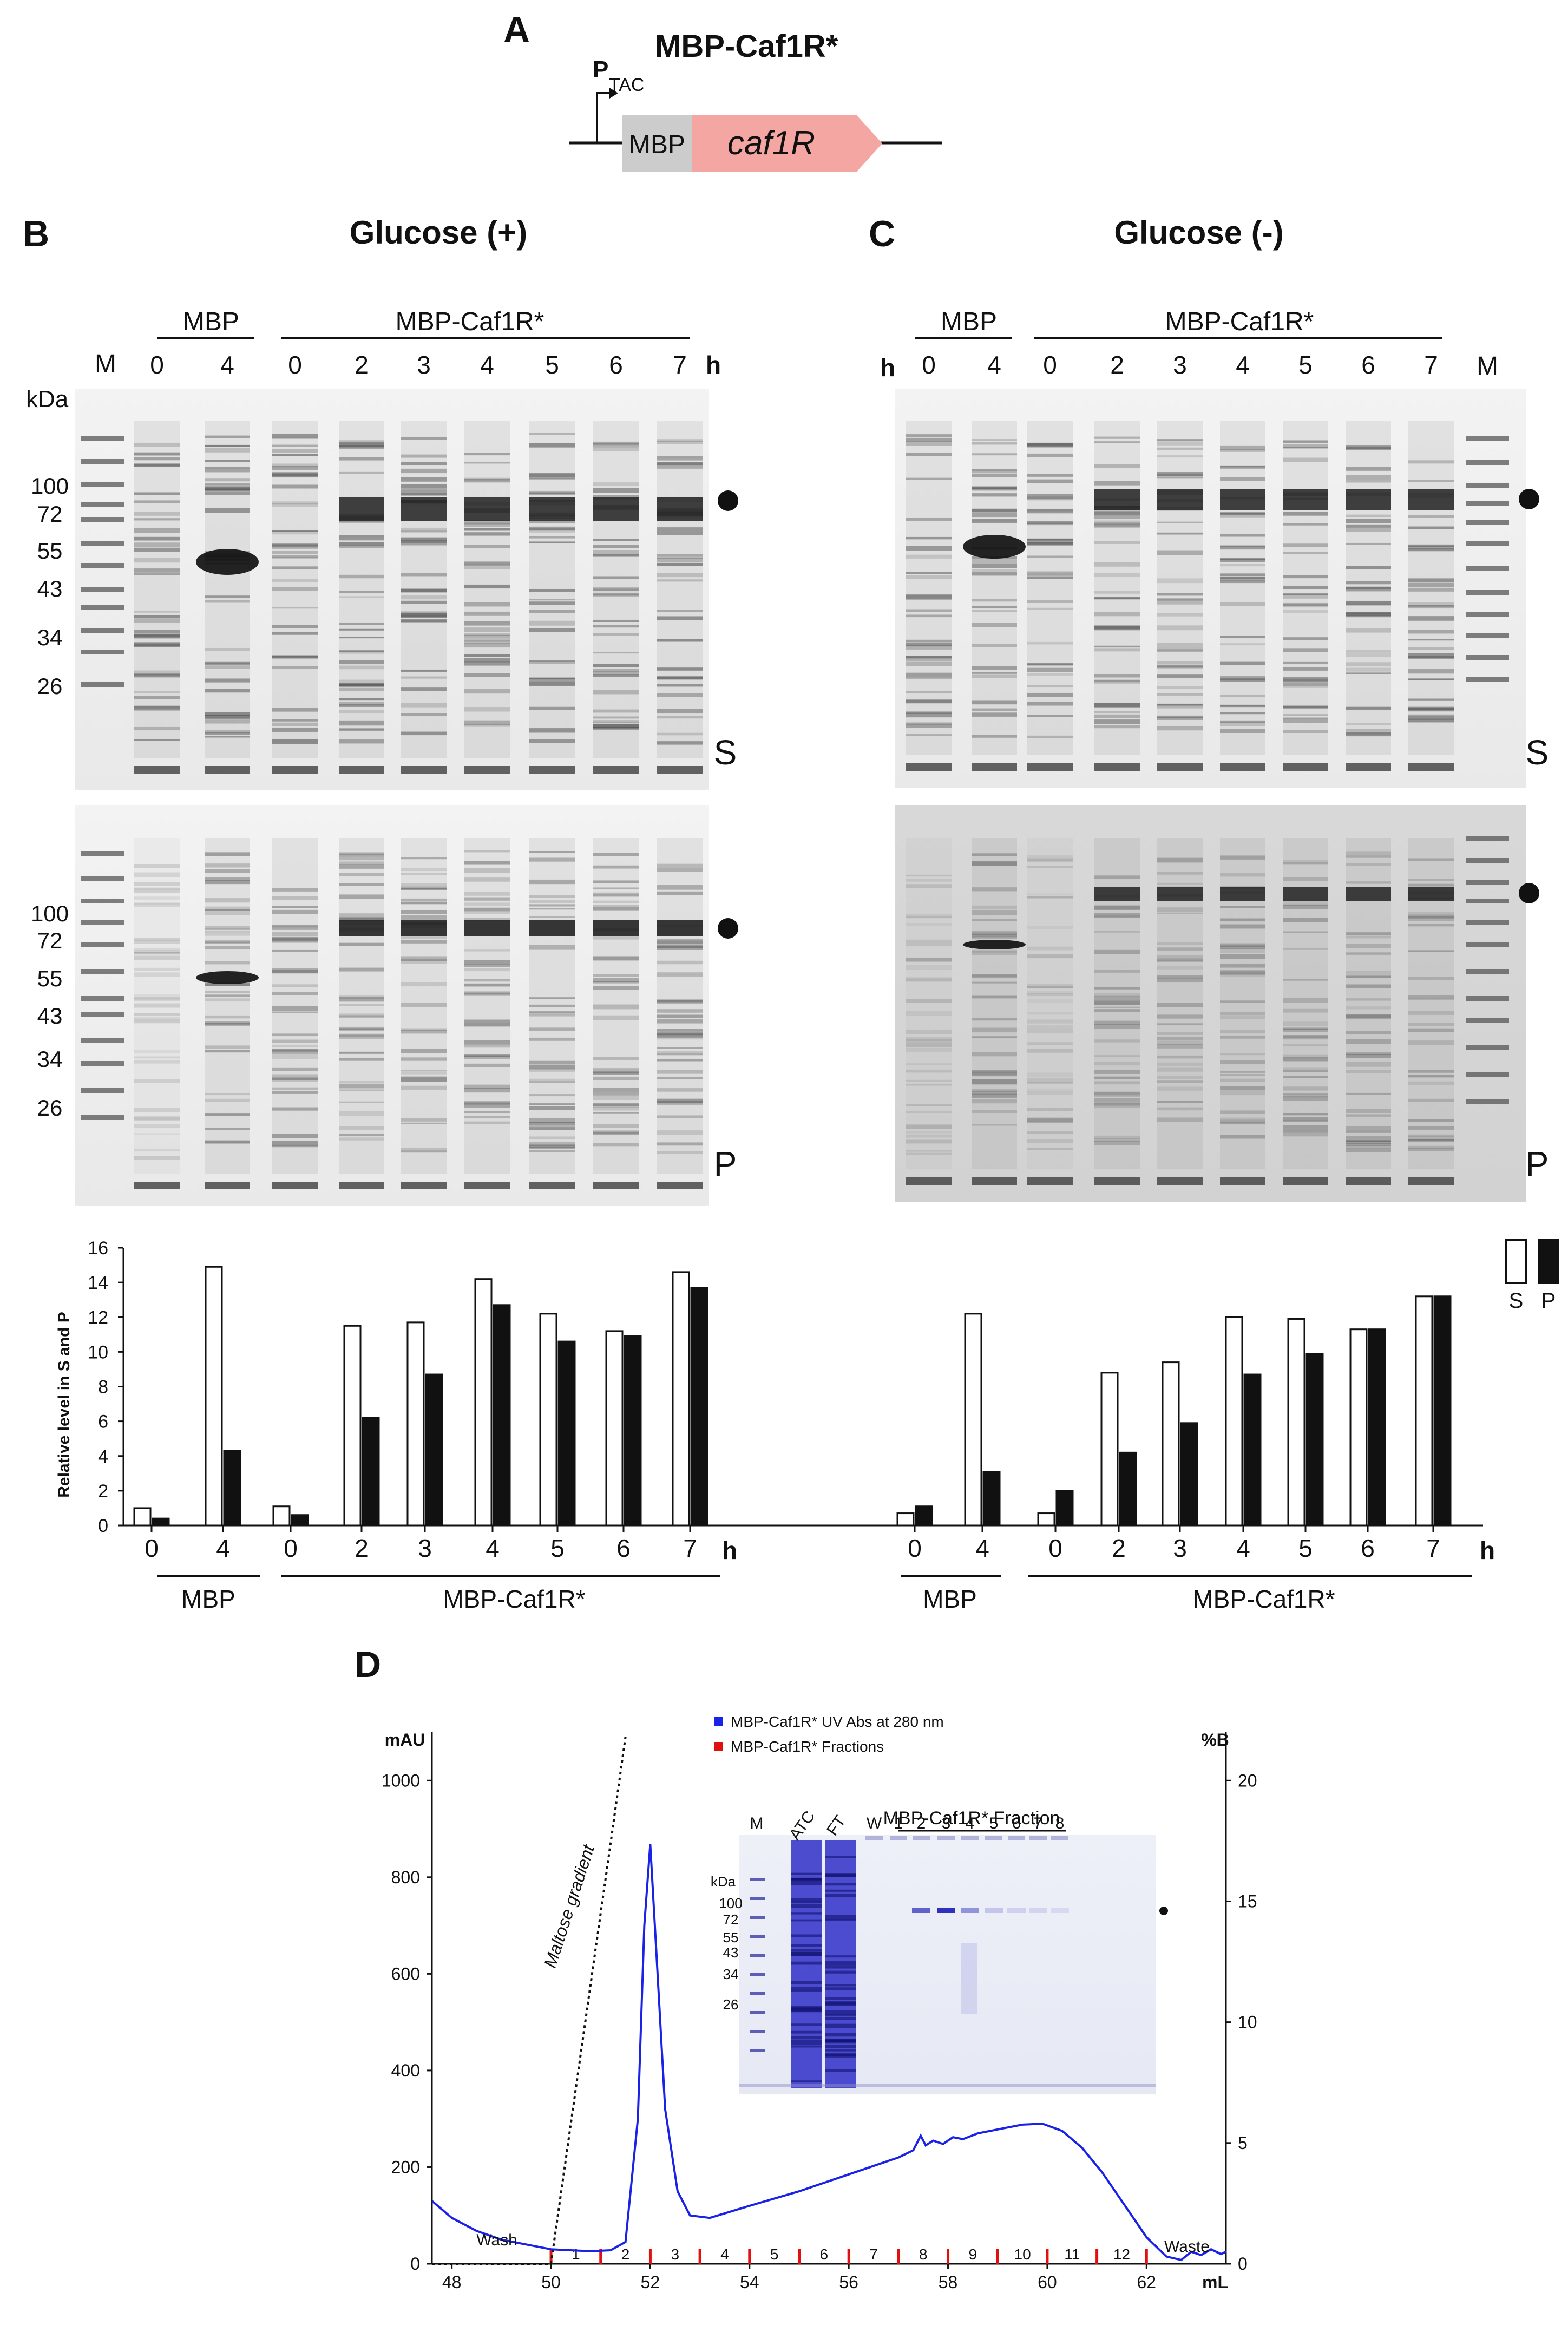 This screenshot has width=1568, height=2332. I want to click on lane-smear, so click(680, 1006).